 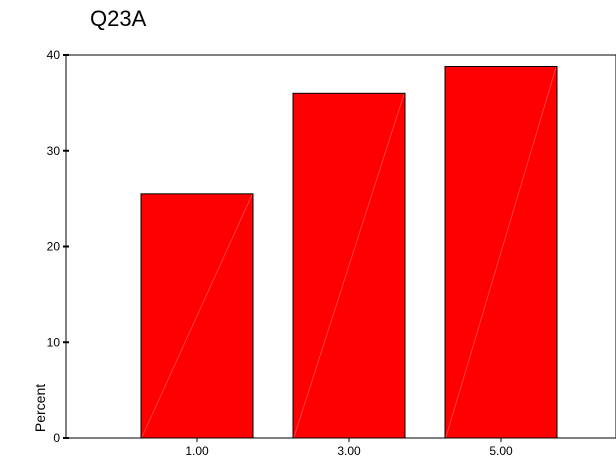 What do you see at coordinates (54, 55) in the screenshot?
I see `y-tick-label: 40` at bounding box center [54, 55].